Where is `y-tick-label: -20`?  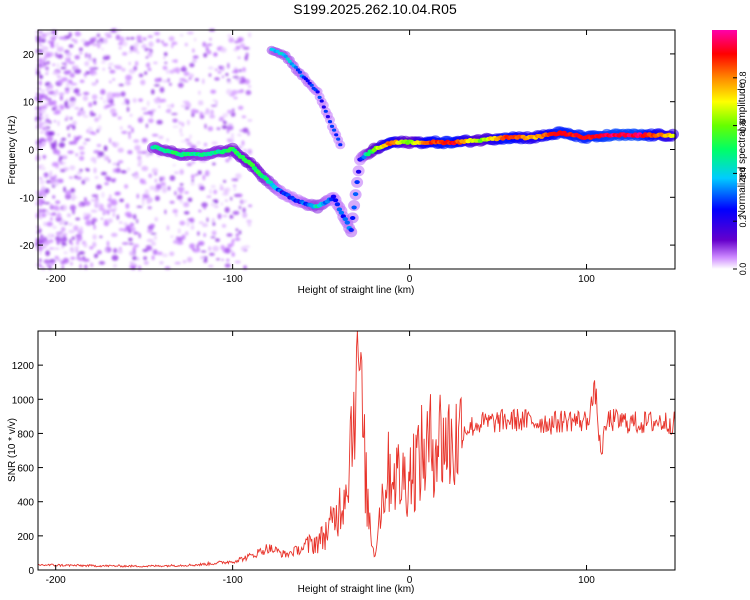 y-tick-label: -20 is located at coordinates (27, 246).